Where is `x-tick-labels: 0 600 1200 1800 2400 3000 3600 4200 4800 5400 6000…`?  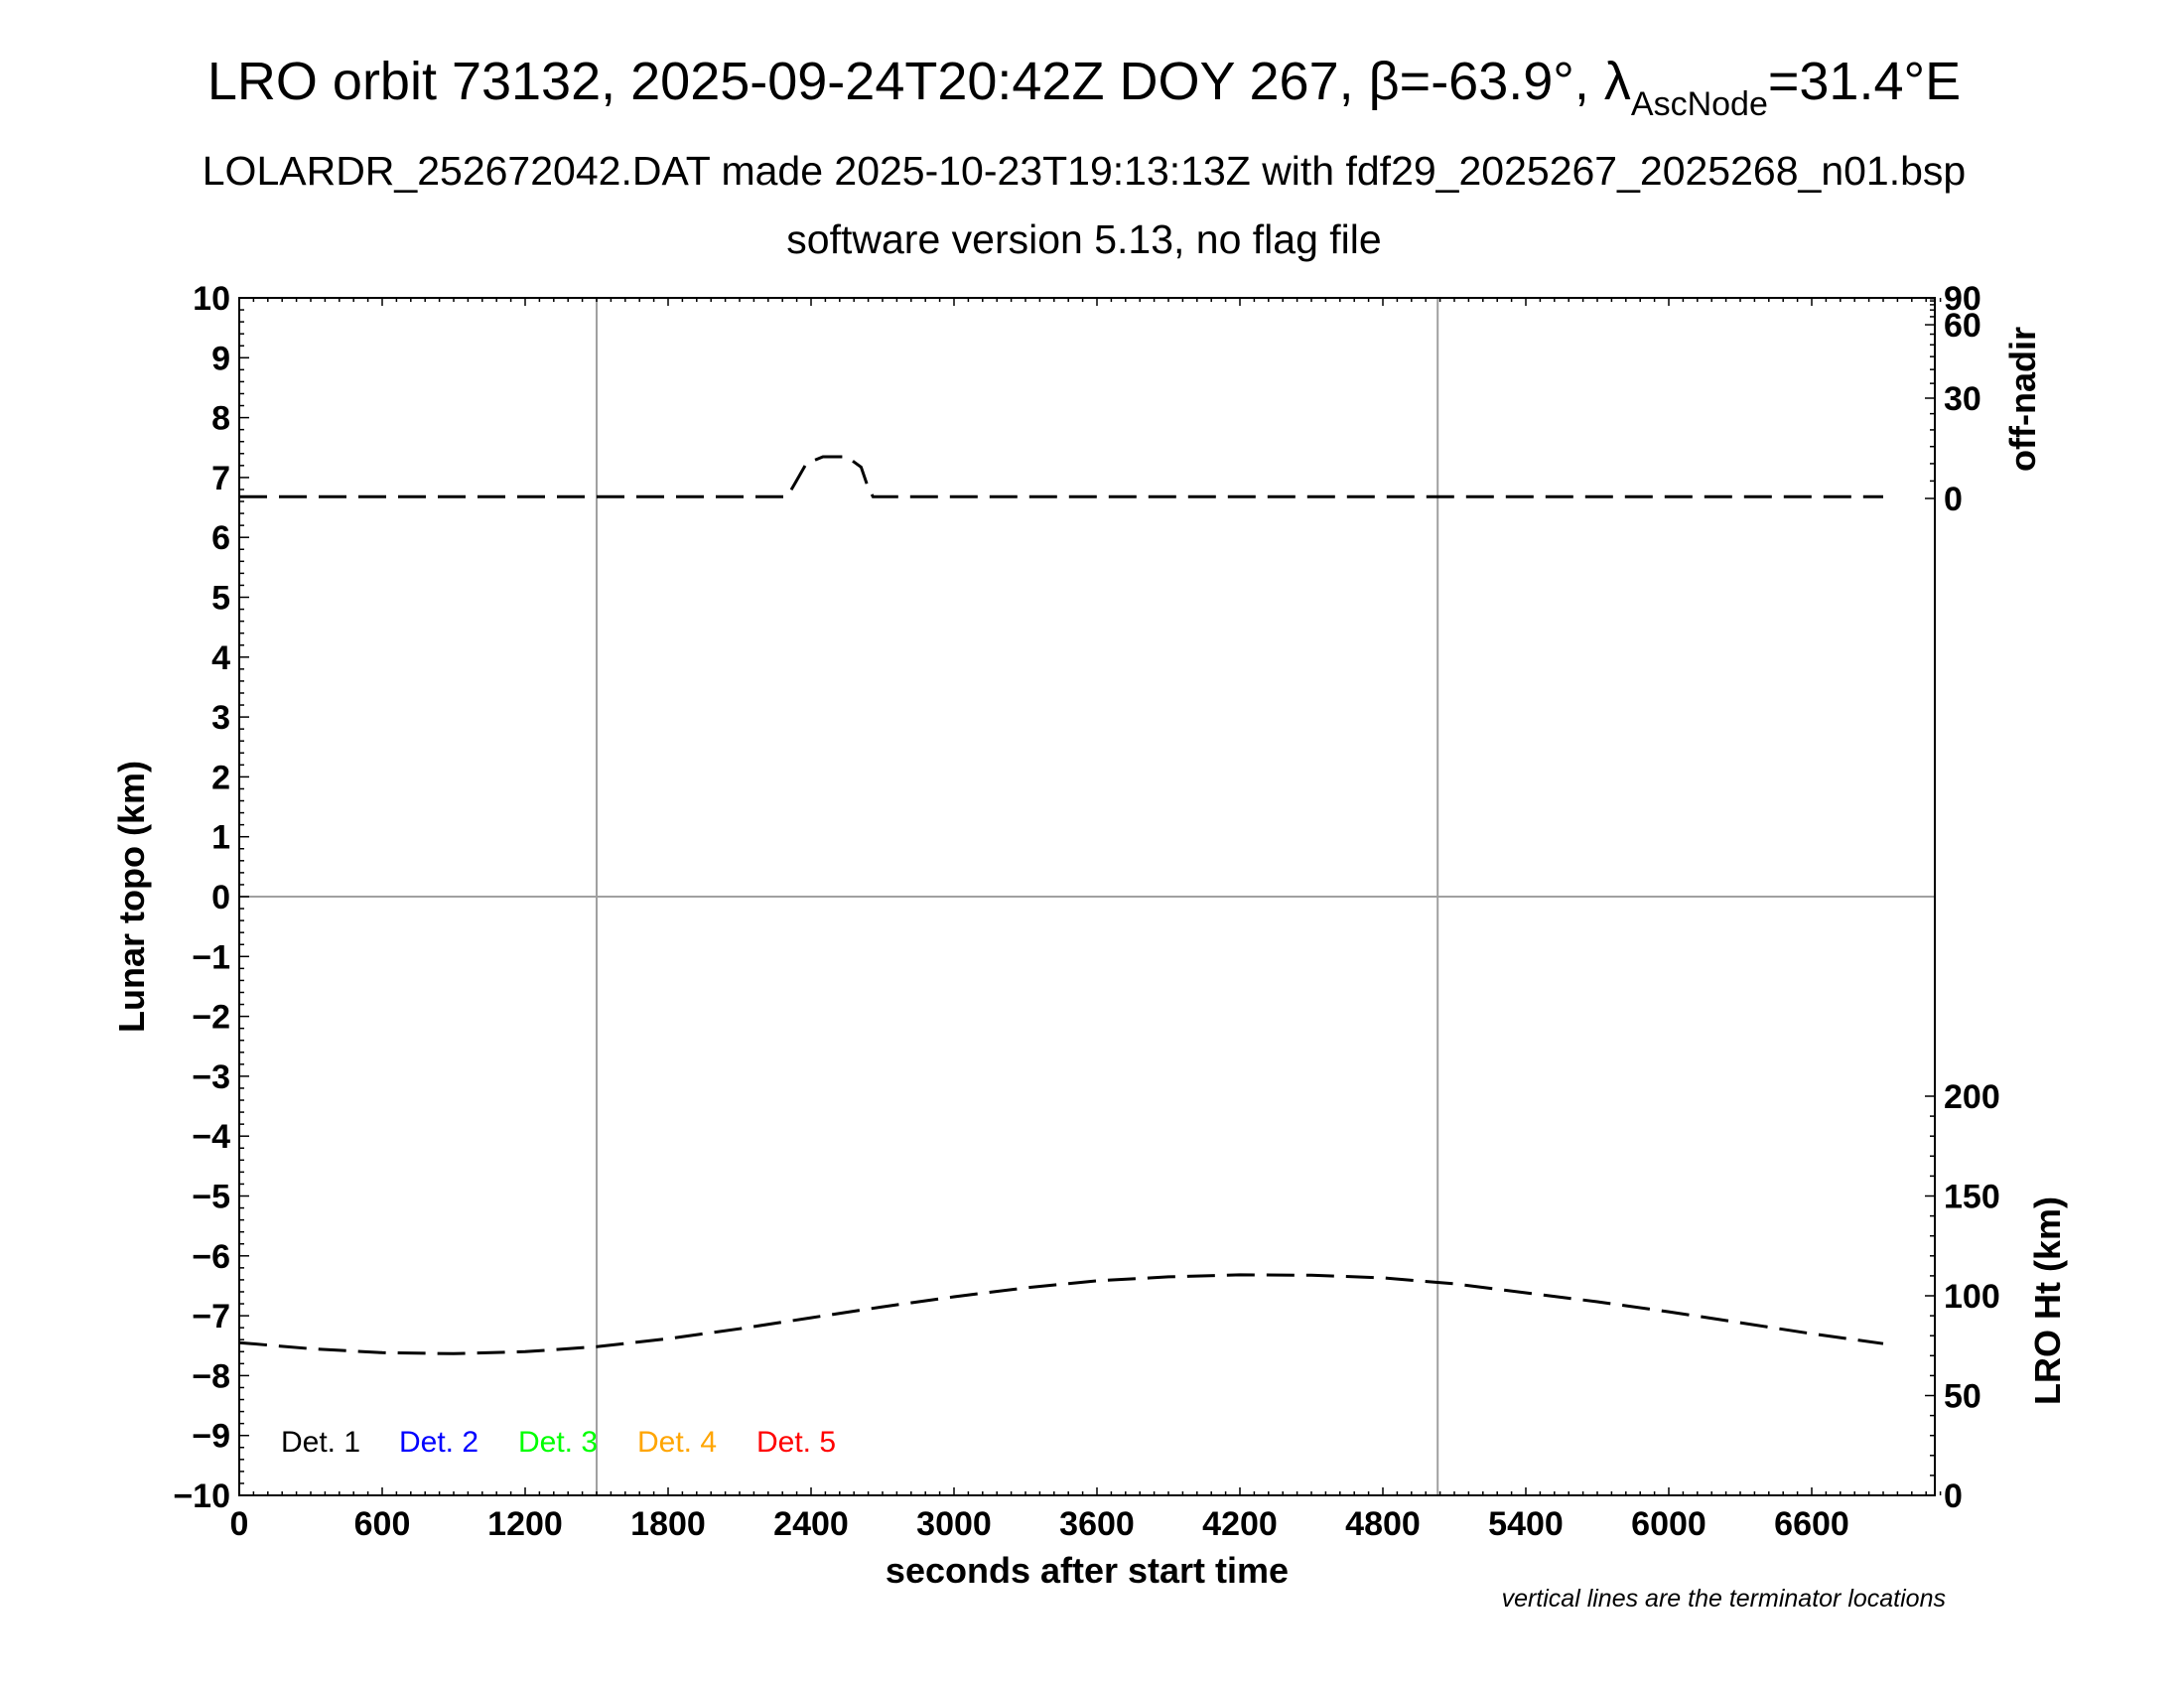
x-tick-labels: 0 600 1200 1800 2400 3000 3600 4200 4800 5400 6000… is located at coordinates (1039, 1524).